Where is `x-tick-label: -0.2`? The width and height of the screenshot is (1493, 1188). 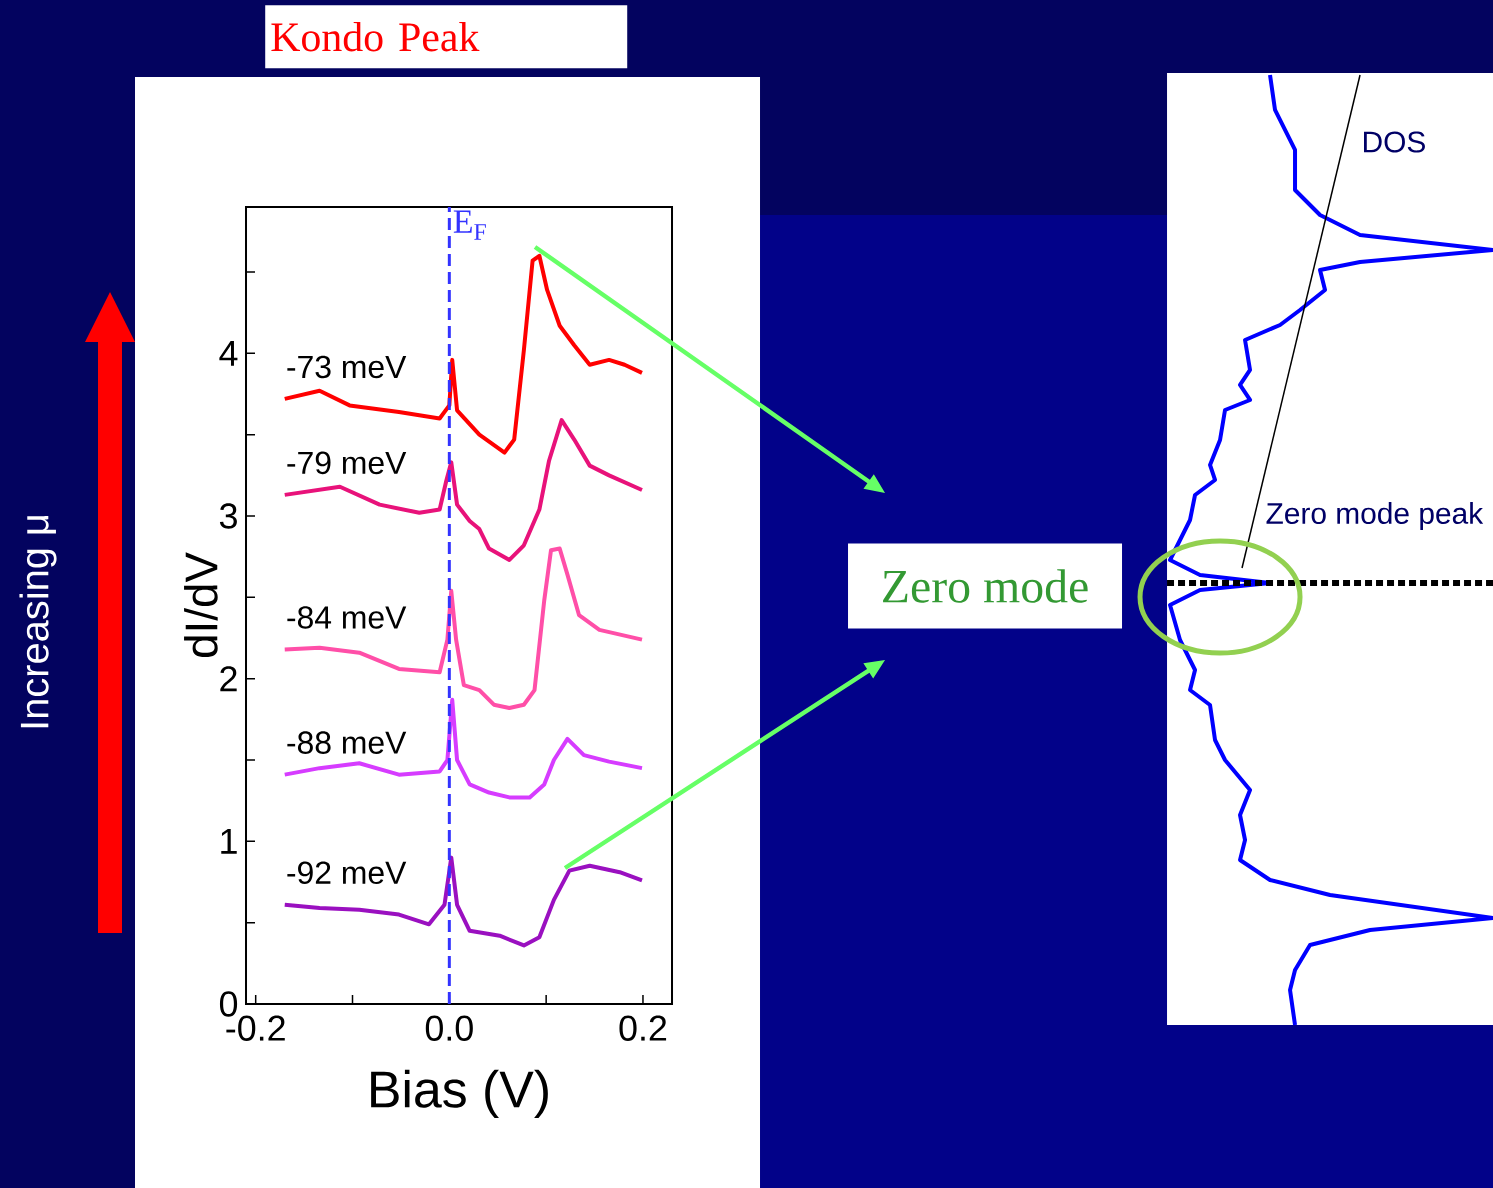 x-tick-label: -0.2 is located at coordinates (255, 1028).